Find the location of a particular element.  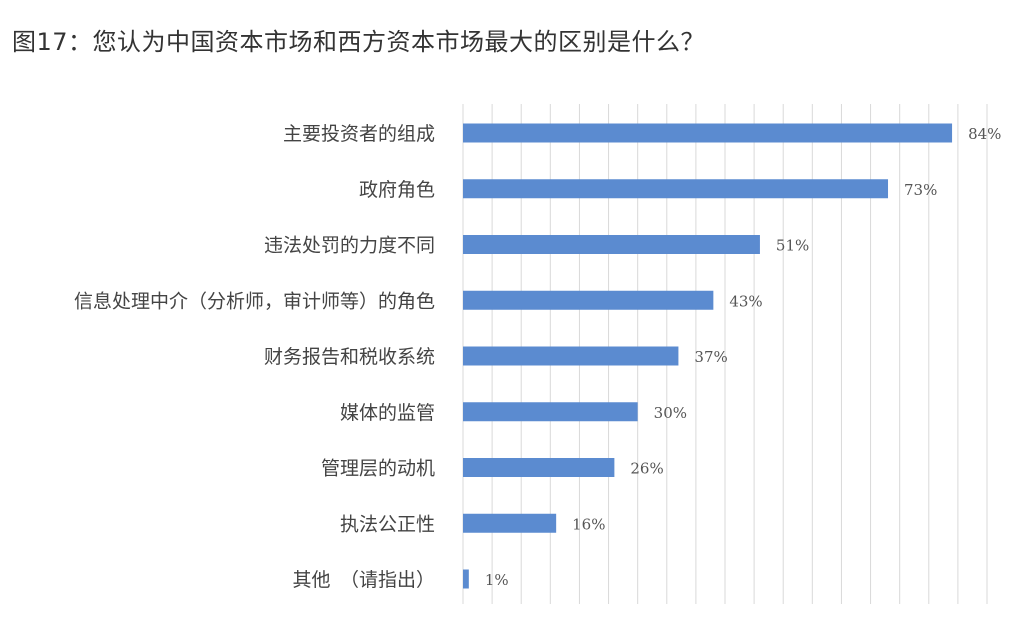

value-label: 30% is located at coordinates (670, 413).